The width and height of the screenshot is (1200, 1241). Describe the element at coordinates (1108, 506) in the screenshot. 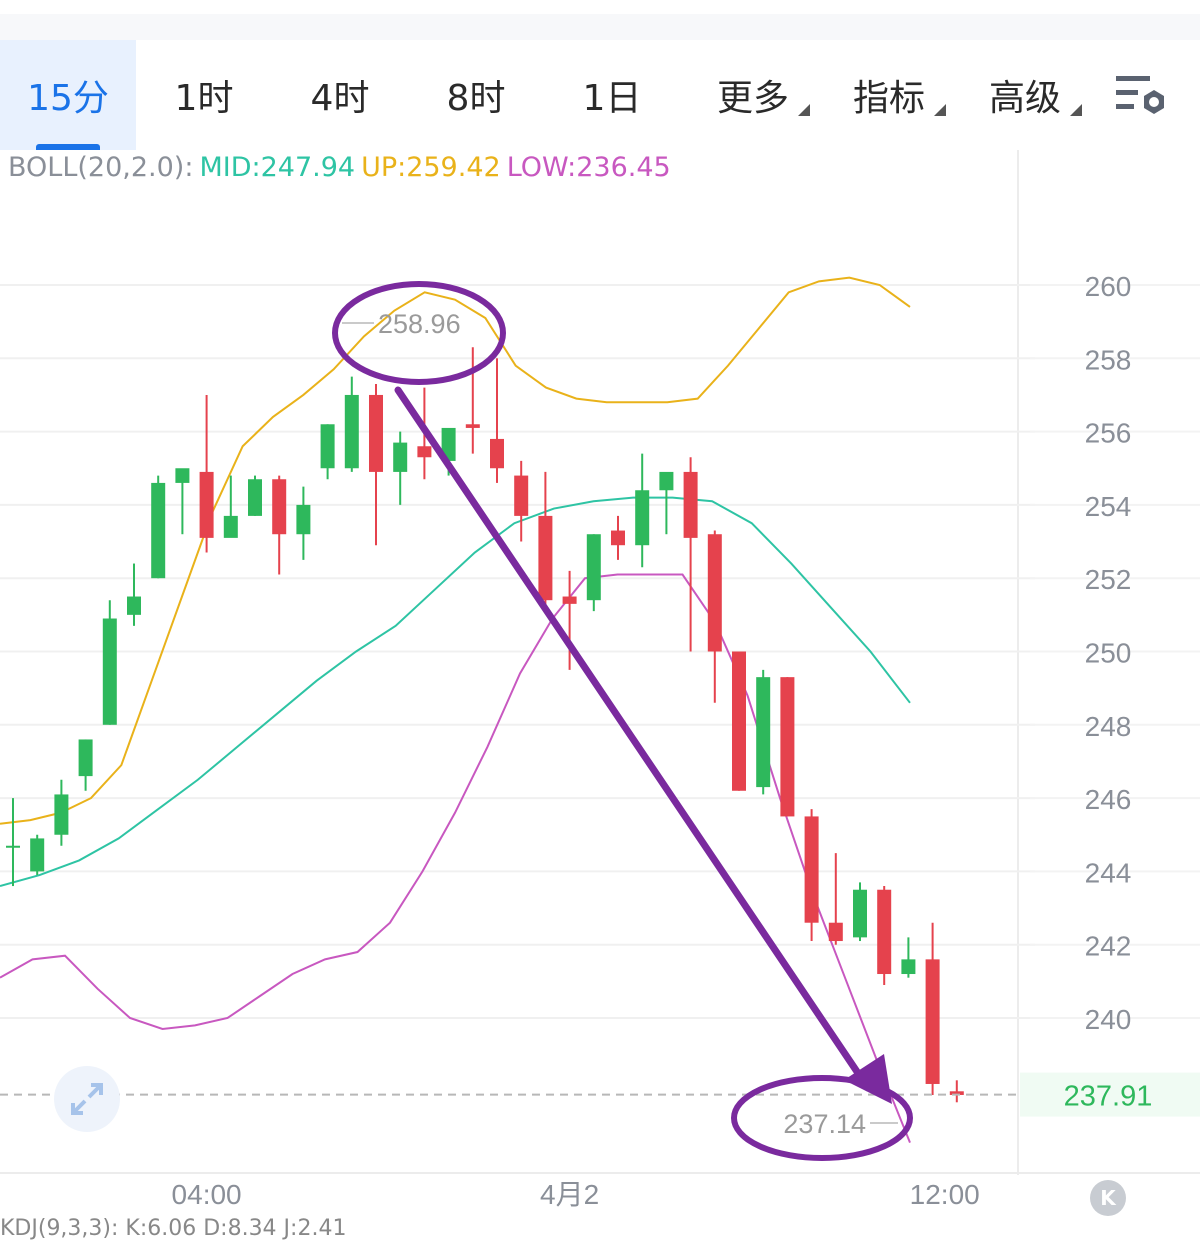

I see `y-tick-label: 254` at that location.